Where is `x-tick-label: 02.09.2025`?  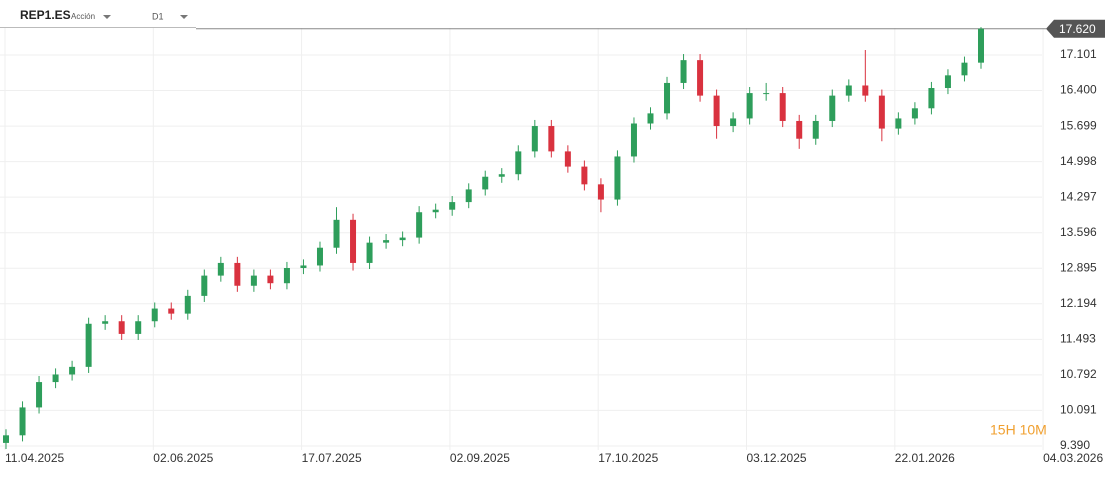
x-tick-label: 02.09.2025 is located at coordinates (480, 458).